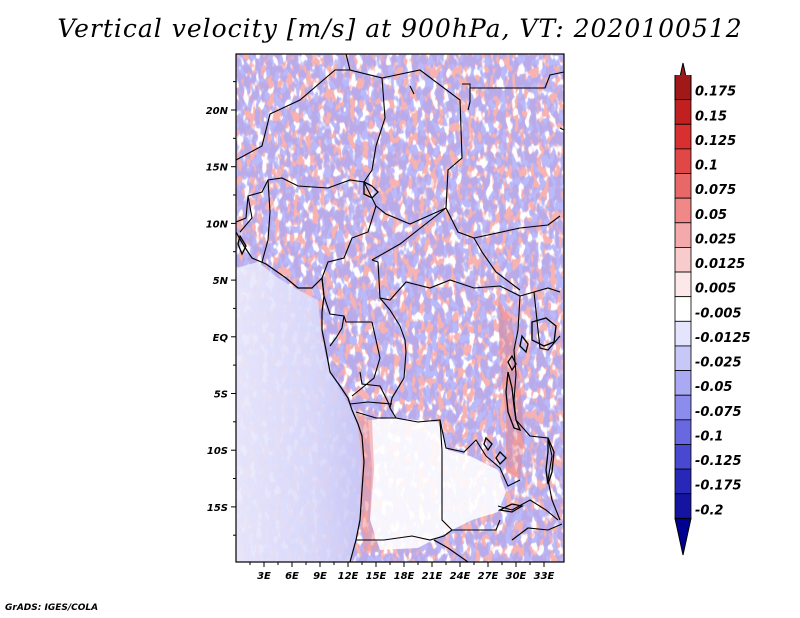 This screenshot has width=800, height=618. Describe the element at coordinates (524, 344) in the screenshot. I see `lake-albert` at that location.